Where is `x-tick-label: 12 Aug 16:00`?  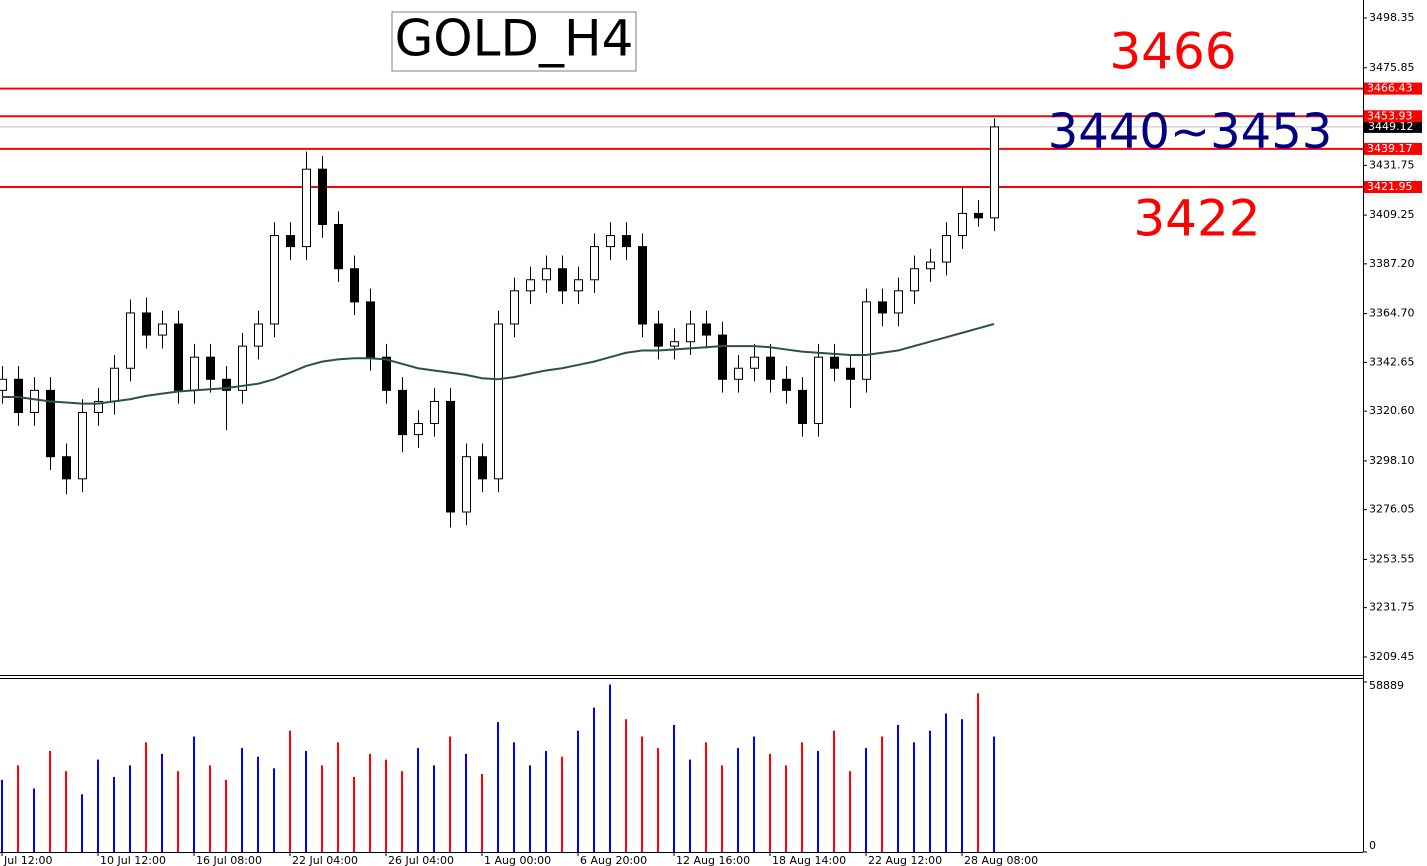
x-tick-label: 12 Aug 16:00 is located at coordinates (713, 860).